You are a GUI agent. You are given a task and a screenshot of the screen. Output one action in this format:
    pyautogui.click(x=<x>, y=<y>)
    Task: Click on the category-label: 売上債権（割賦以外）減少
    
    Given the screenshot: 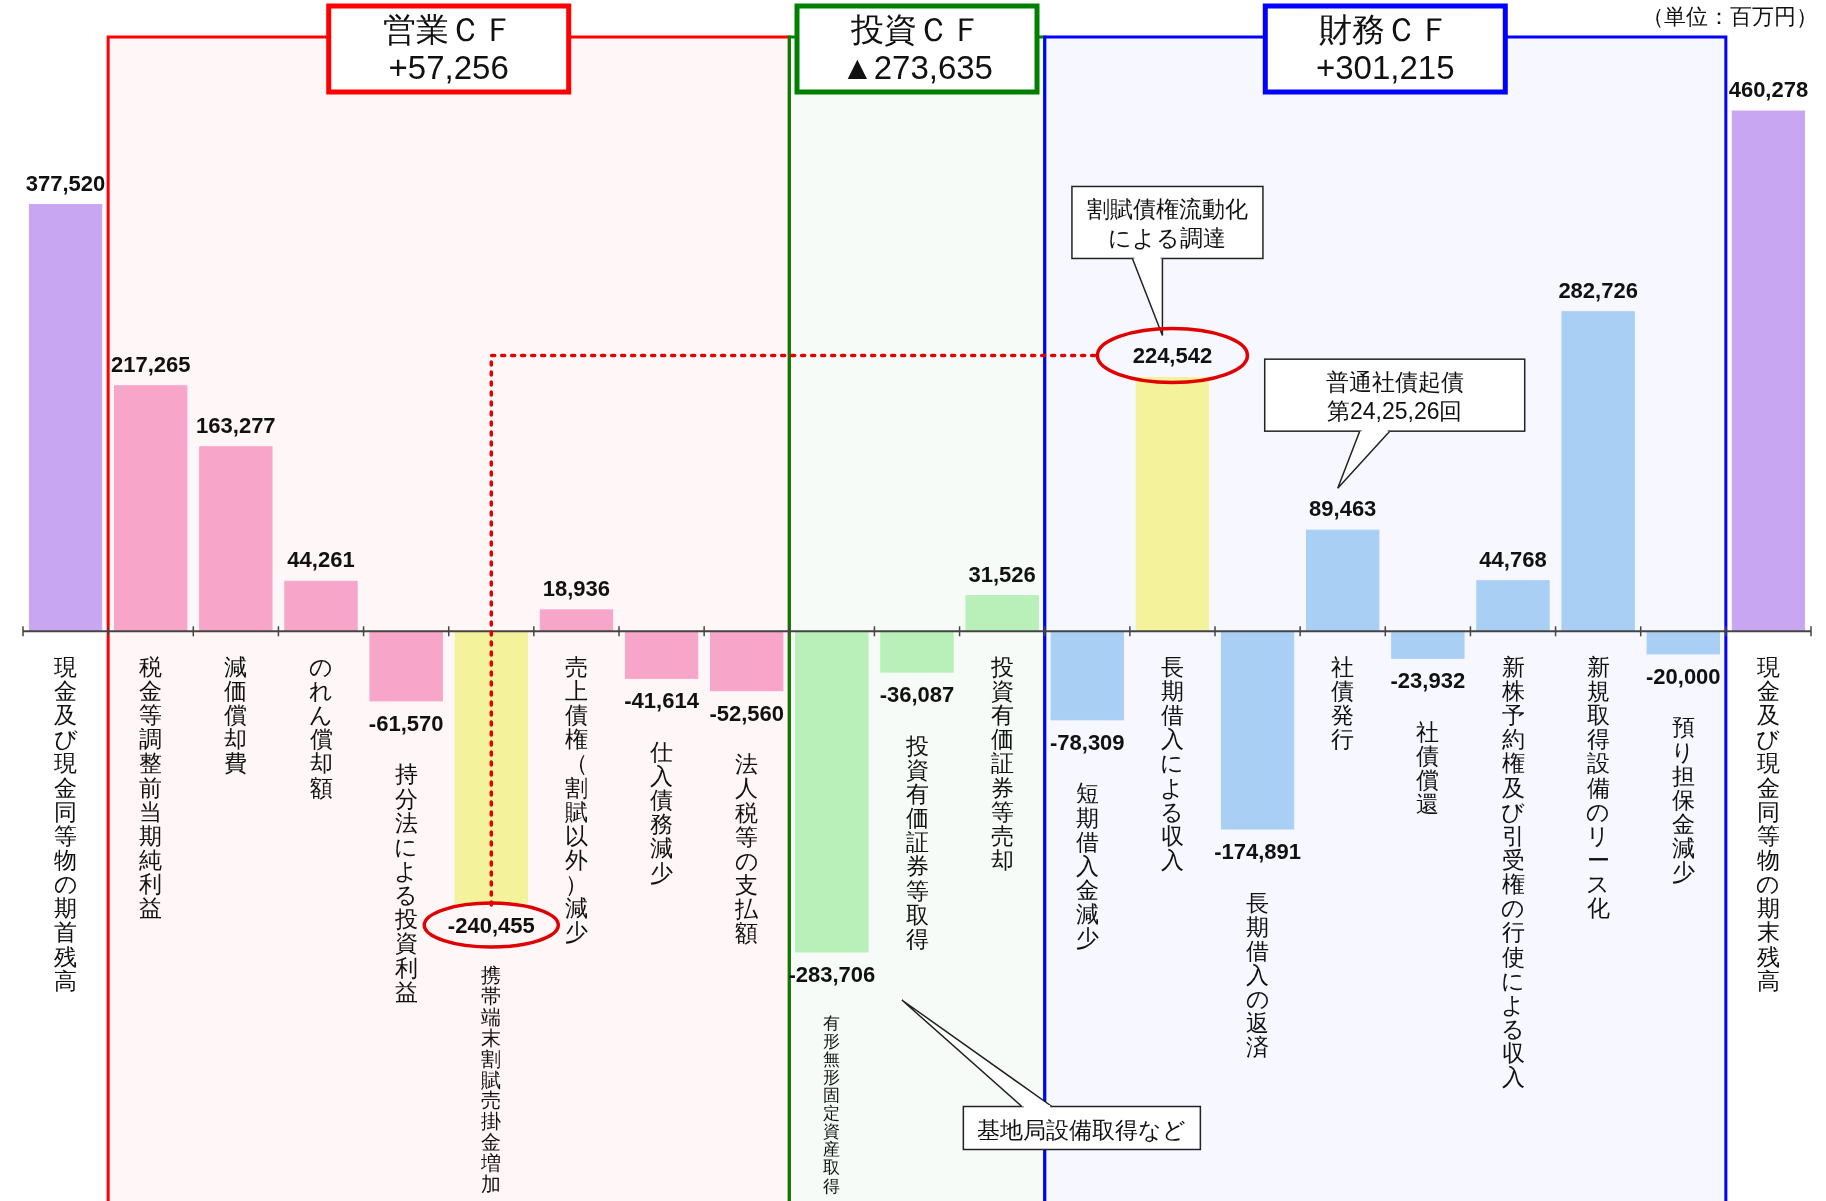 What is the action you would take?
    pyautogui.click(x=576, y=799)
    